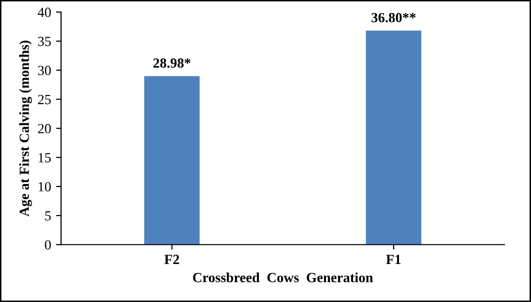 The image size is (531, 302). What do you see at coordinates (171, 63) in the screenshot?
I see `data-label: 28.98*` at bounding box center [171, 63].